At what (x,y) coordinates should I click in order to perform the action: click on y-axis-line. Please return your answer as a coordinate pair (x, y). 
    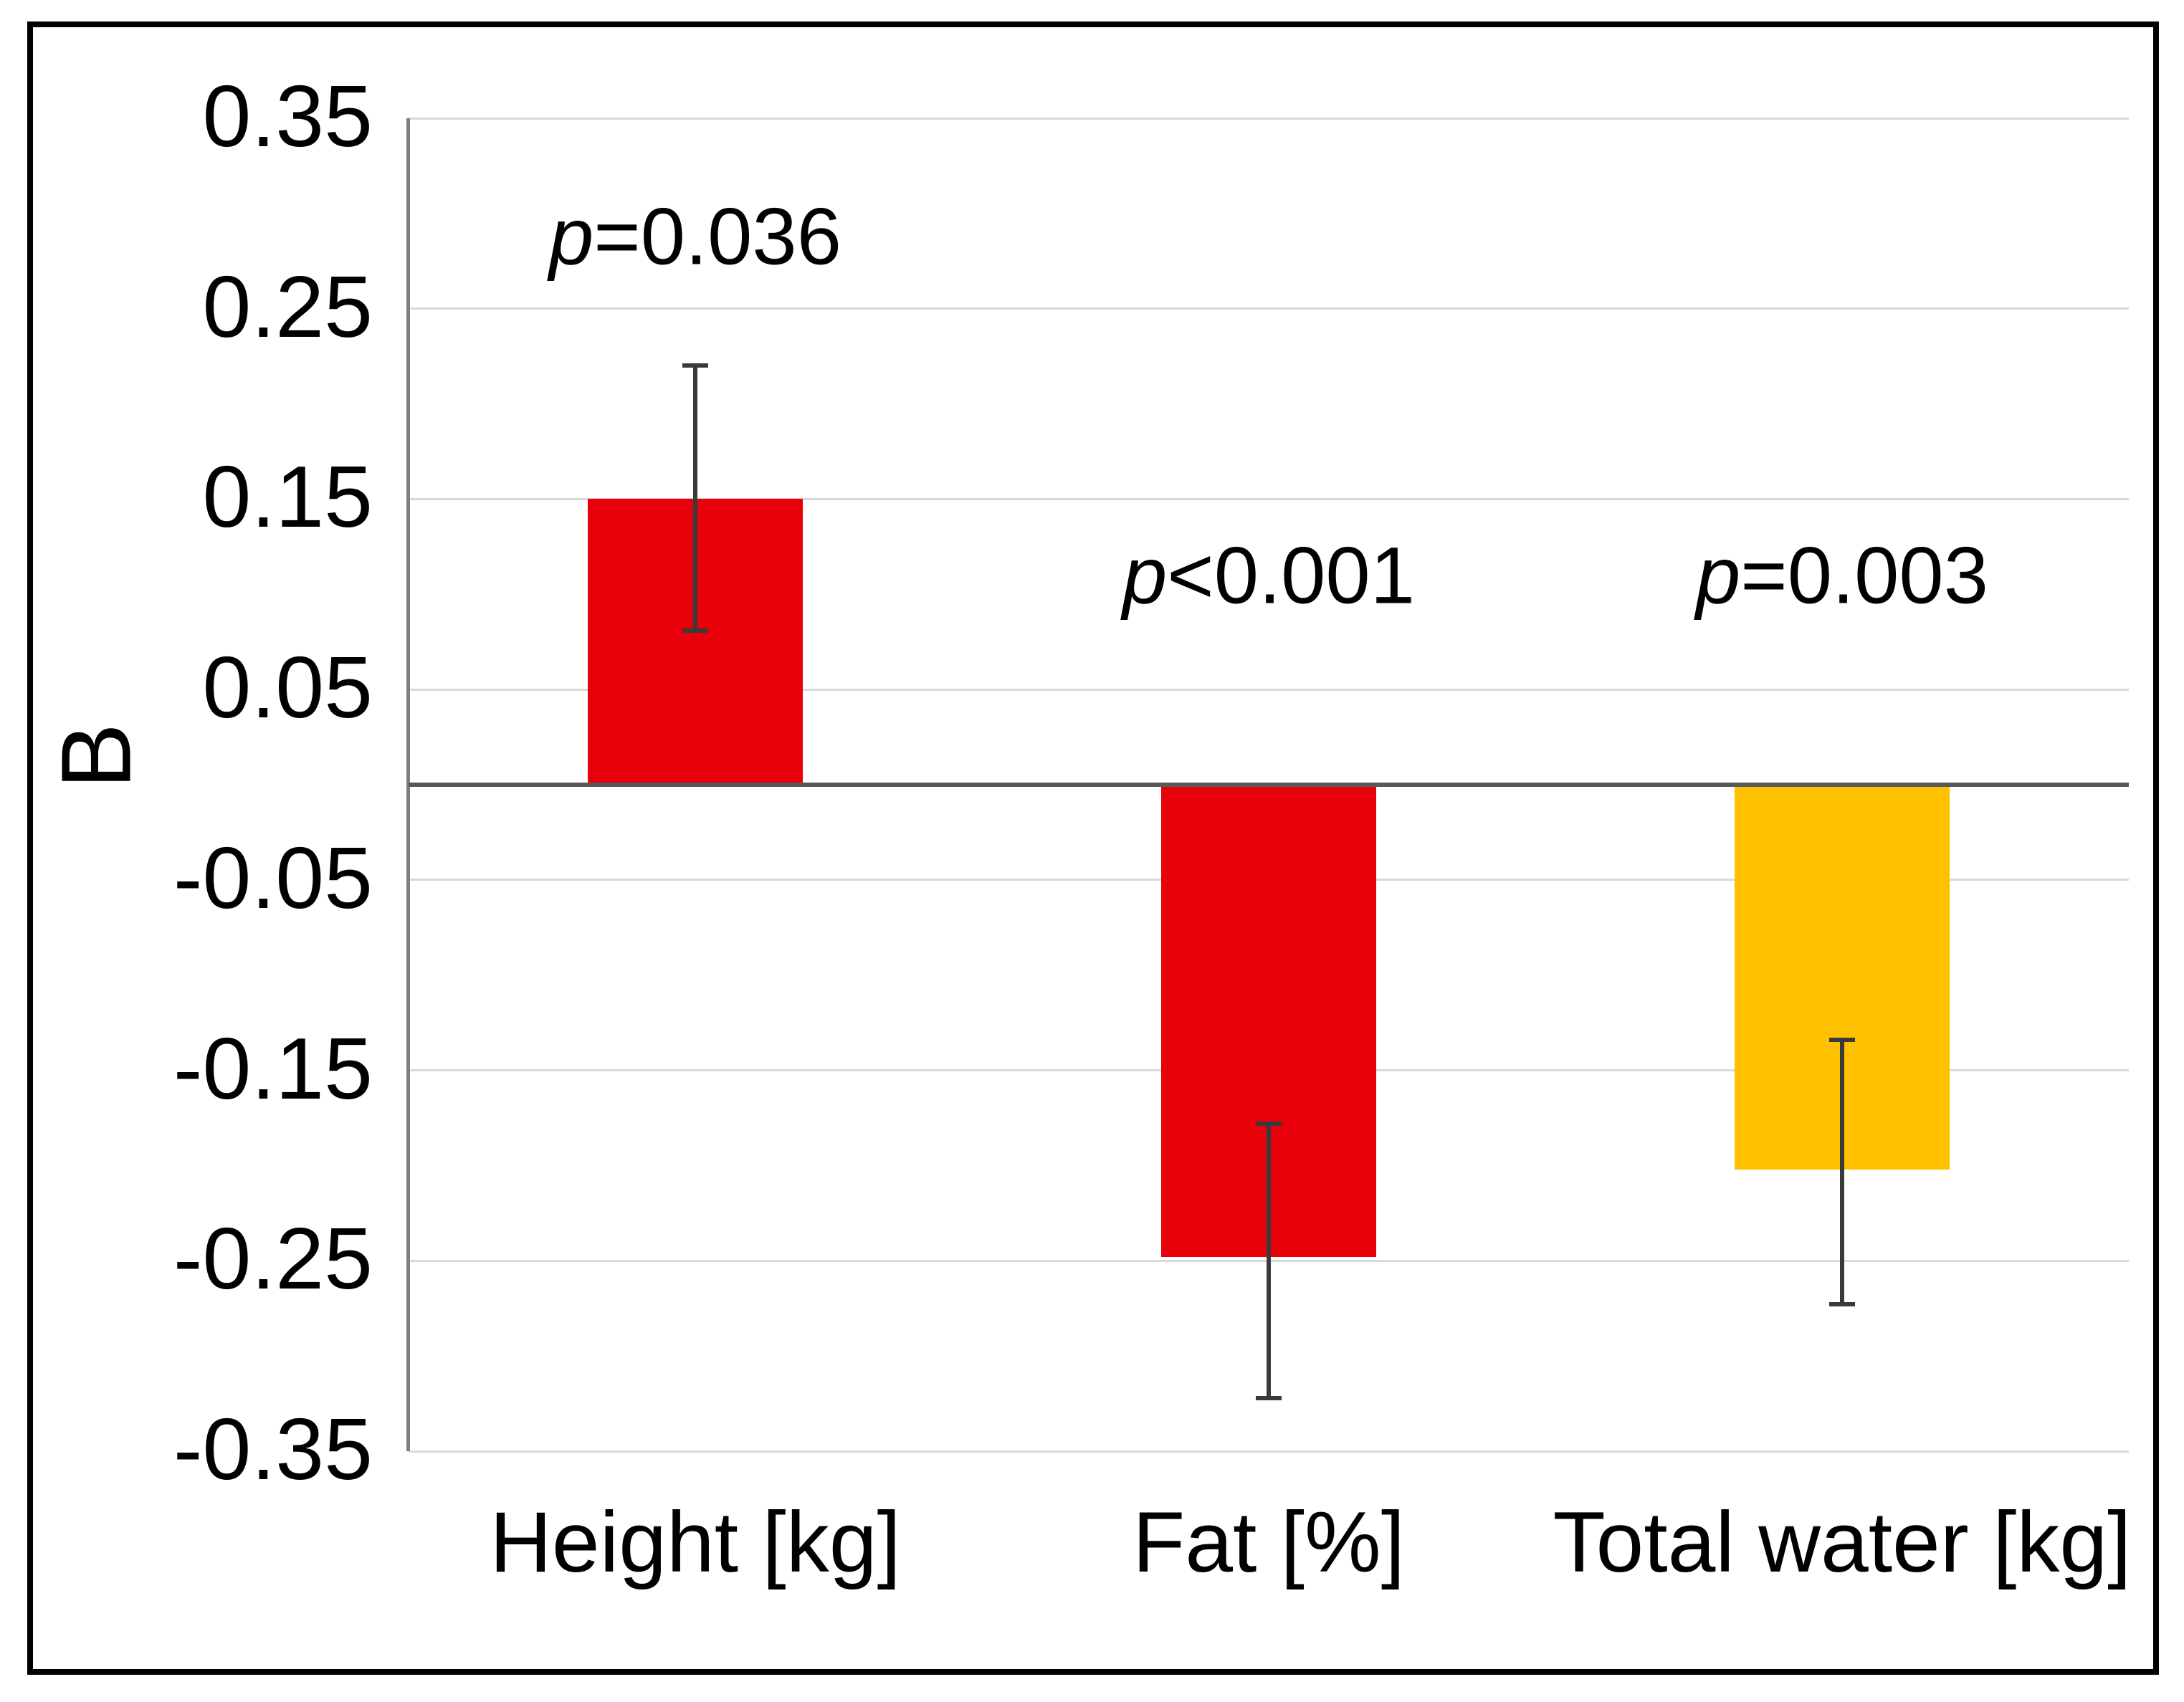
    Looking at the image, I should click on (408, 784).